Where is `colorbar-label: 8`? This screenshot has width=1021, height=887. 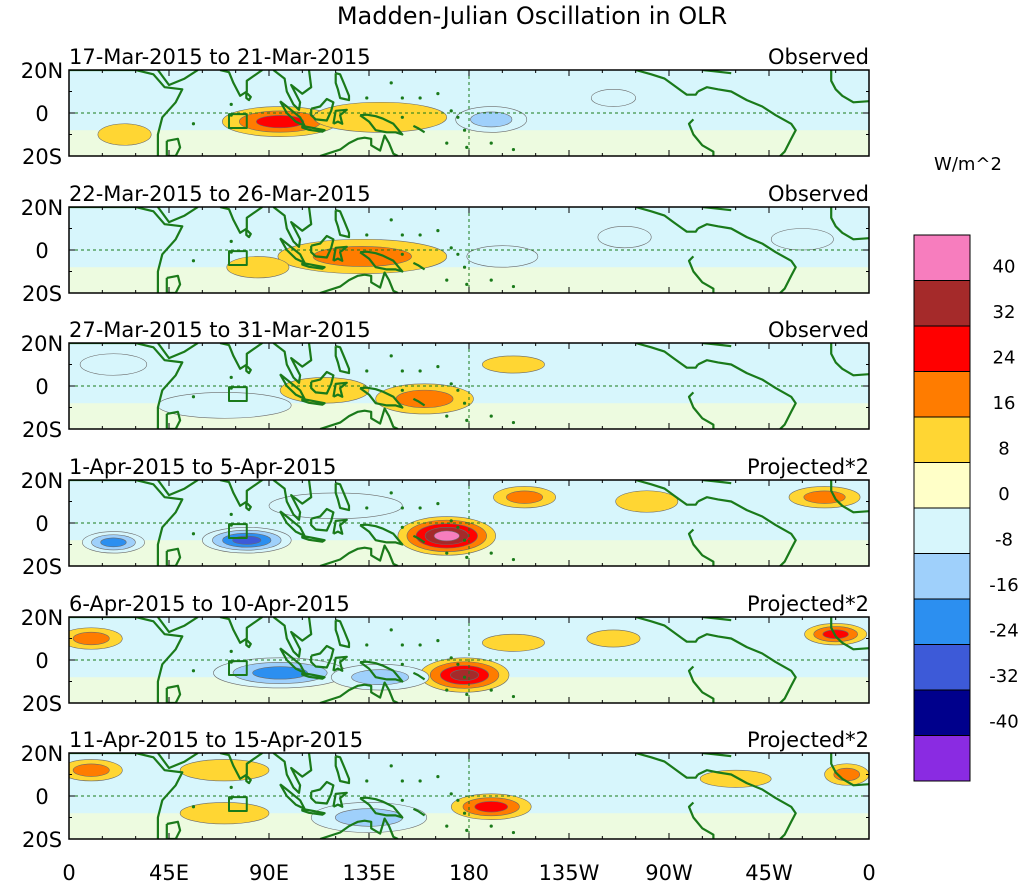 colorbar-label: 8 is located at coordinates (1003, 449).